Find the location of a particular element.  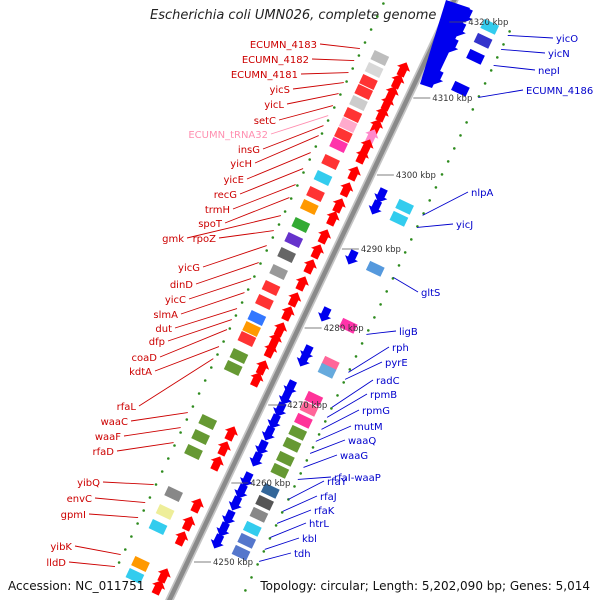

right-gene-label-htrl: htrL is located at coordinates (319, 524).